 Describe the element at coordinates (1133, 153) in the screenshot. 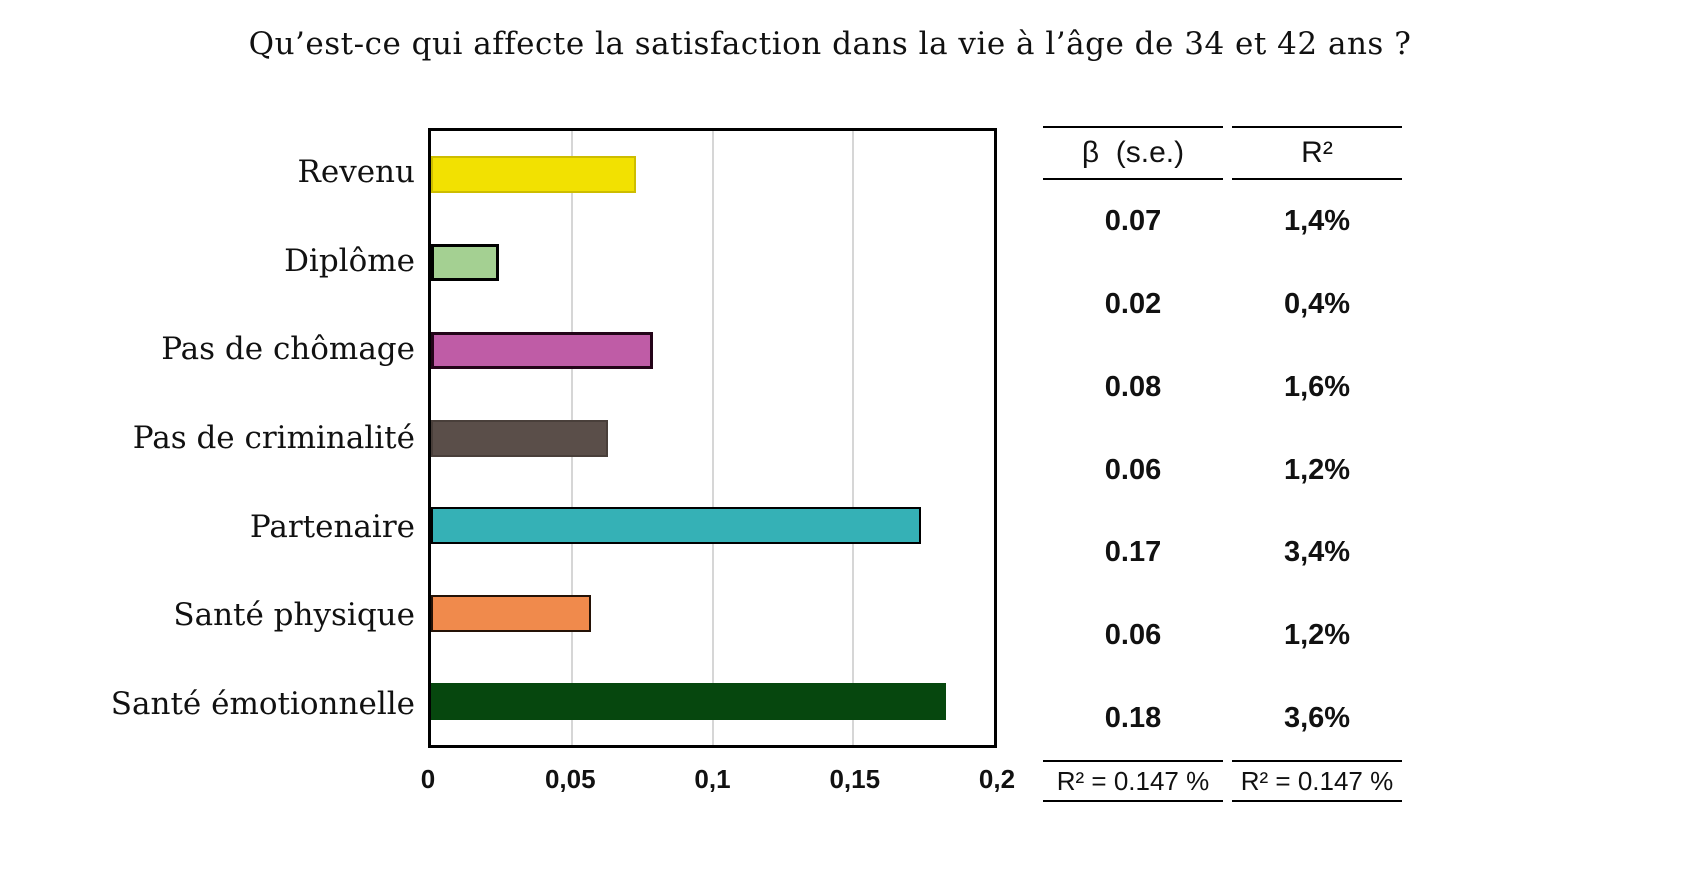

I see `stats-header-beta: β (s.e.)` at that location.